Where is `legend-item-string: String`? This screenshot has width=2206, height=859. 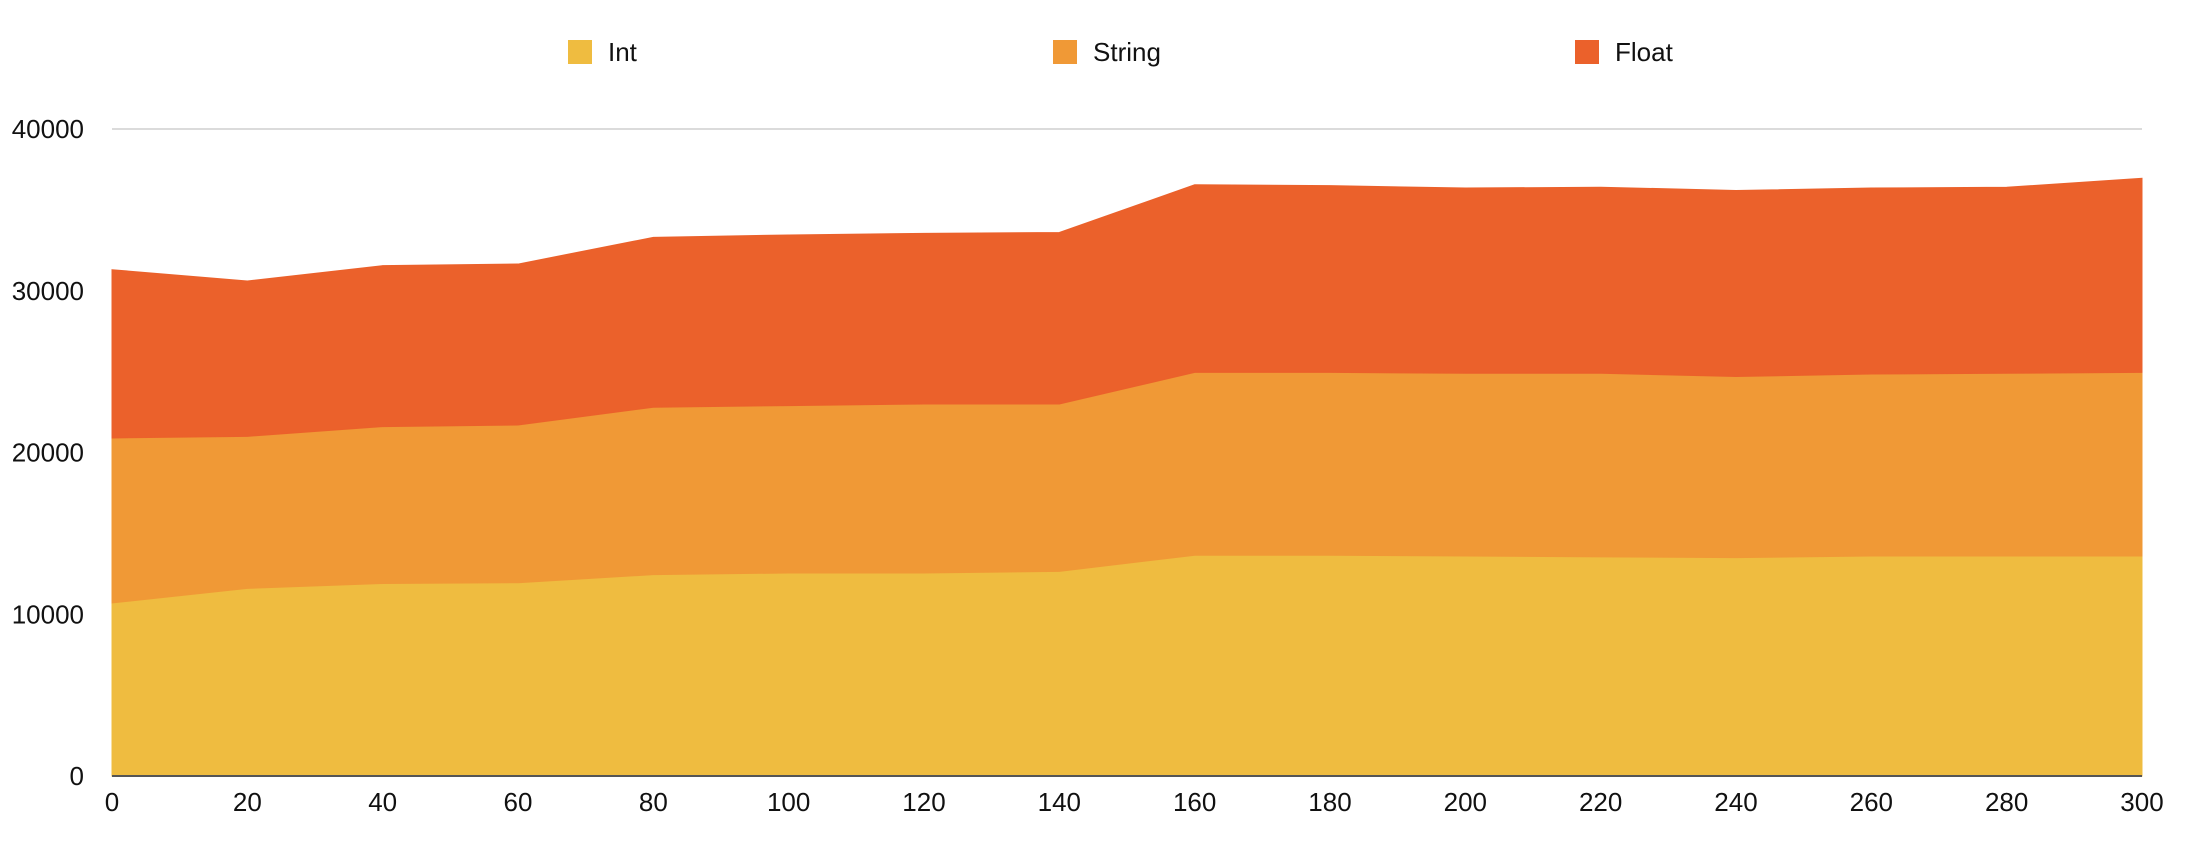
legend-item-string: String is located at coordinates (1107, 52).